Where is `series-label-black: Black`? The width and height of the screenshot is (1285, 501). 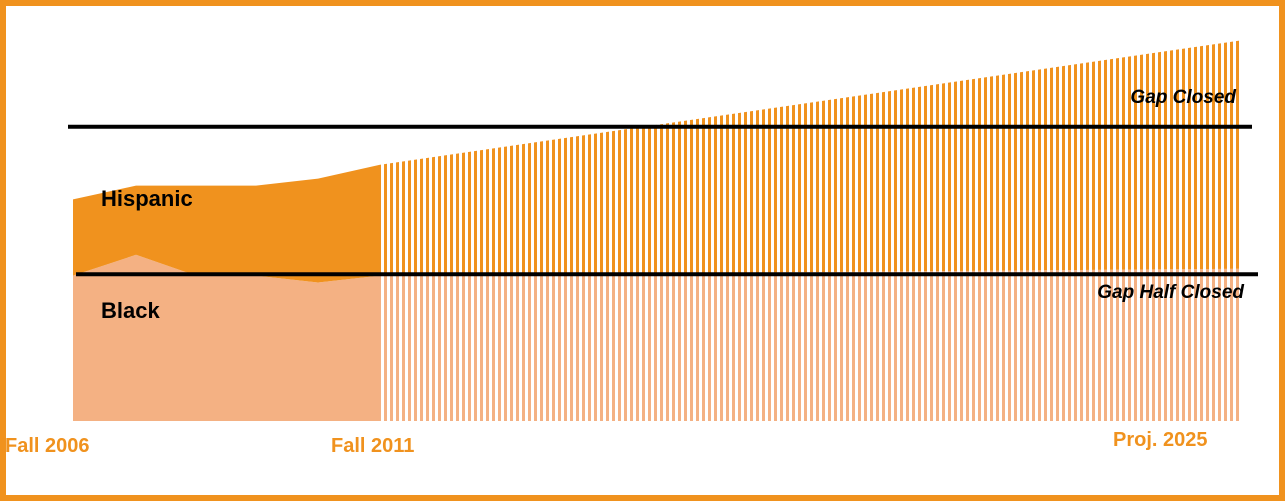
series-label-black: Black is located at coordinates (130, 310).